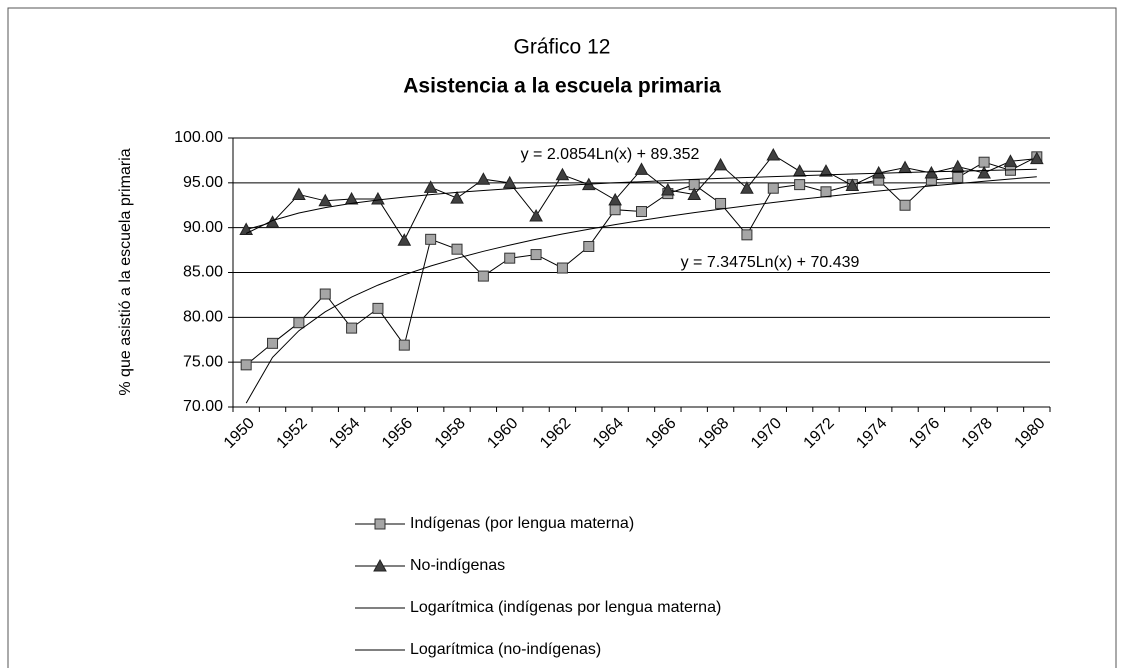 The height and width of the screenshot is (668, 1124). What do you see at coordinates (562, 86) in the screenshot?
I see `chart-subtitle: Asistencia a la escuela primaria` at bounding box center [562, 86].